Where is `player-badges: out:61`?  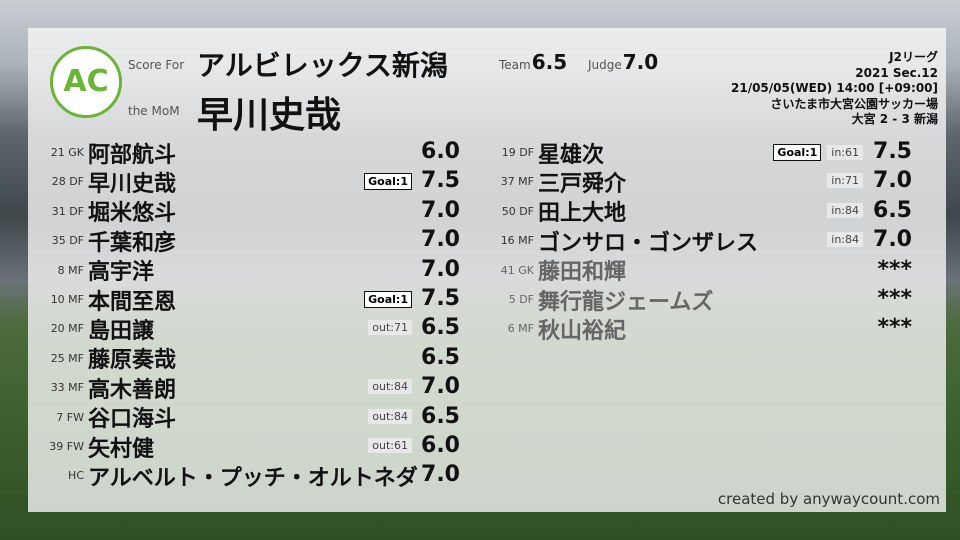
player-badges: out:61 is located at coordinates (390, 445).